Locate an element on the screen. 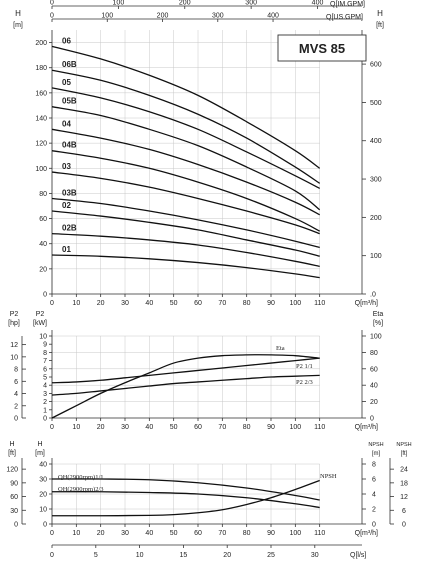 The height and width of the screenshot is (567, 423). head-curve-06B is located at coordinates (186, 126).